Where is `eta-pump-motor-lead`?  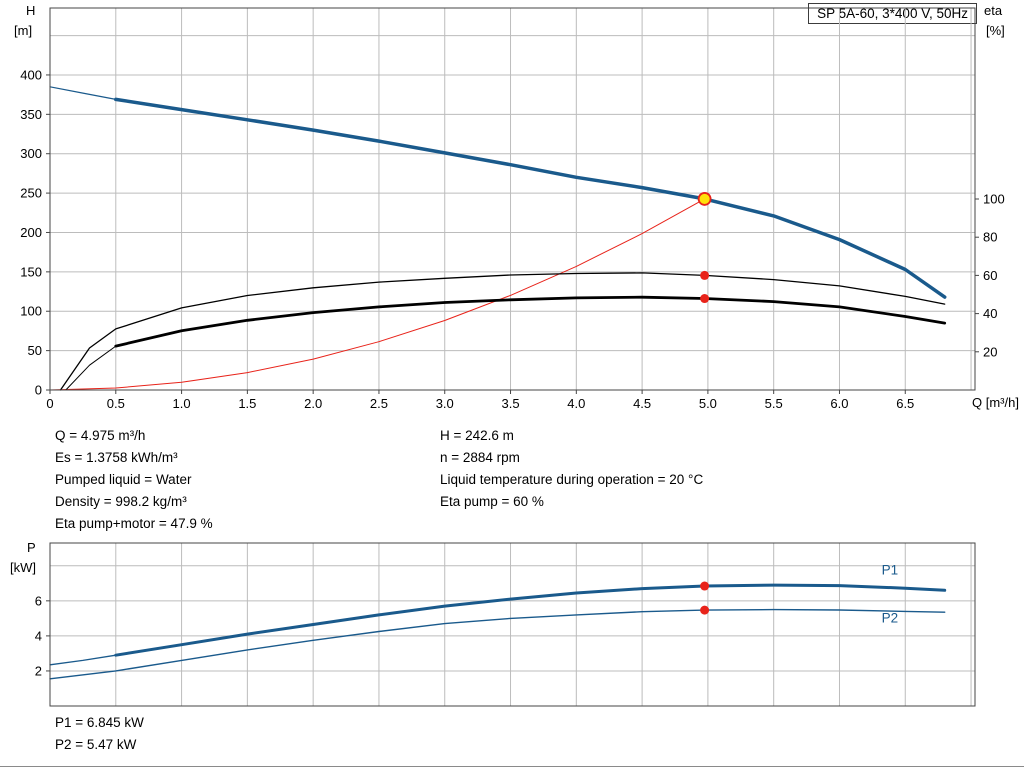
eta-pump-motor-lead is located at coordinates (91, 368).